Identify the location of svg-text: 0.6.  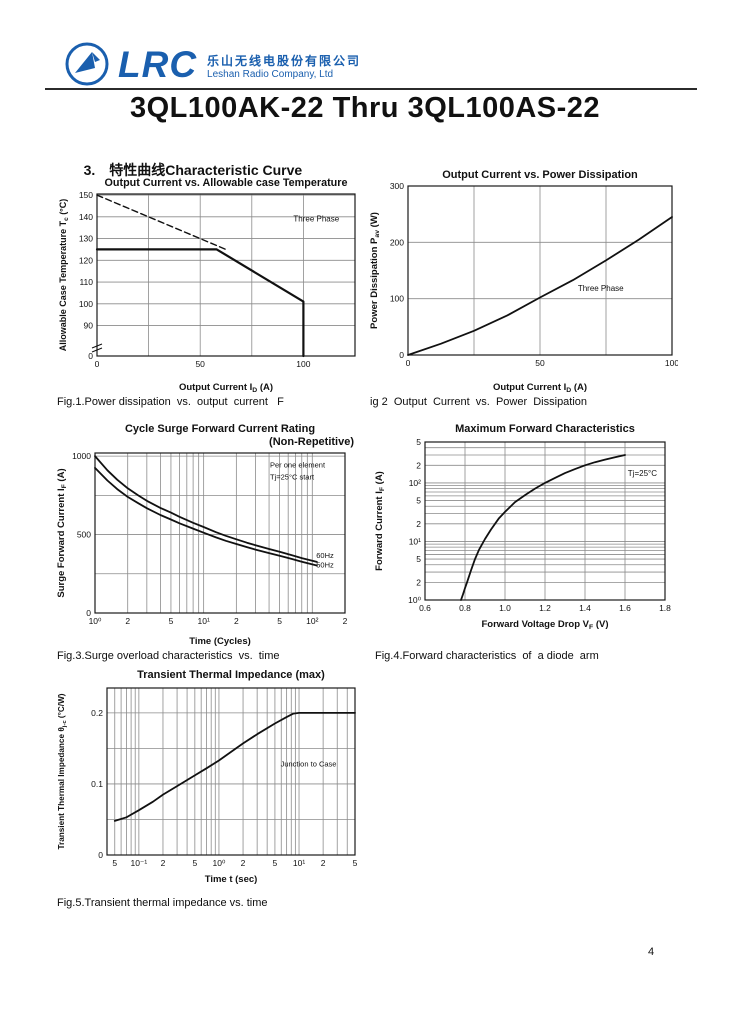
(425, 608).